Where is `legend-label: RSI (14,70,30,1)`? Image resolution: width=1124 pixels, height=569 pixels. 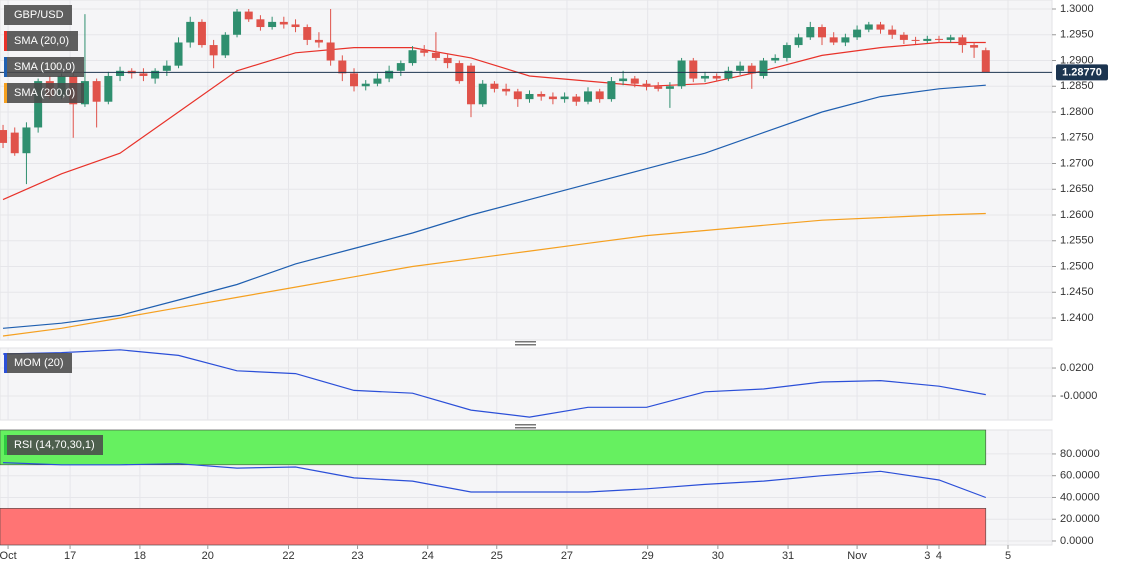 legend-label: RSI (14,70,30,1) is located at coordinates (54, 445).